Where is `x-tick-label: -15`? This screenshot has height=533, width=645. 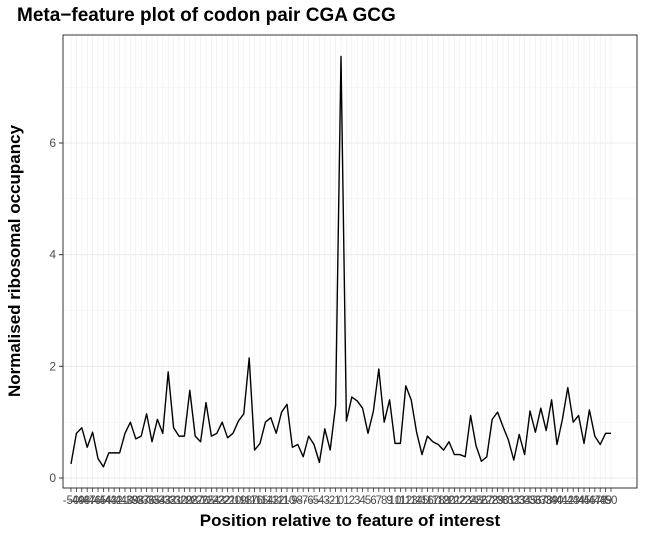 x-tick-label: -15 is located at coordinates (260, 501).